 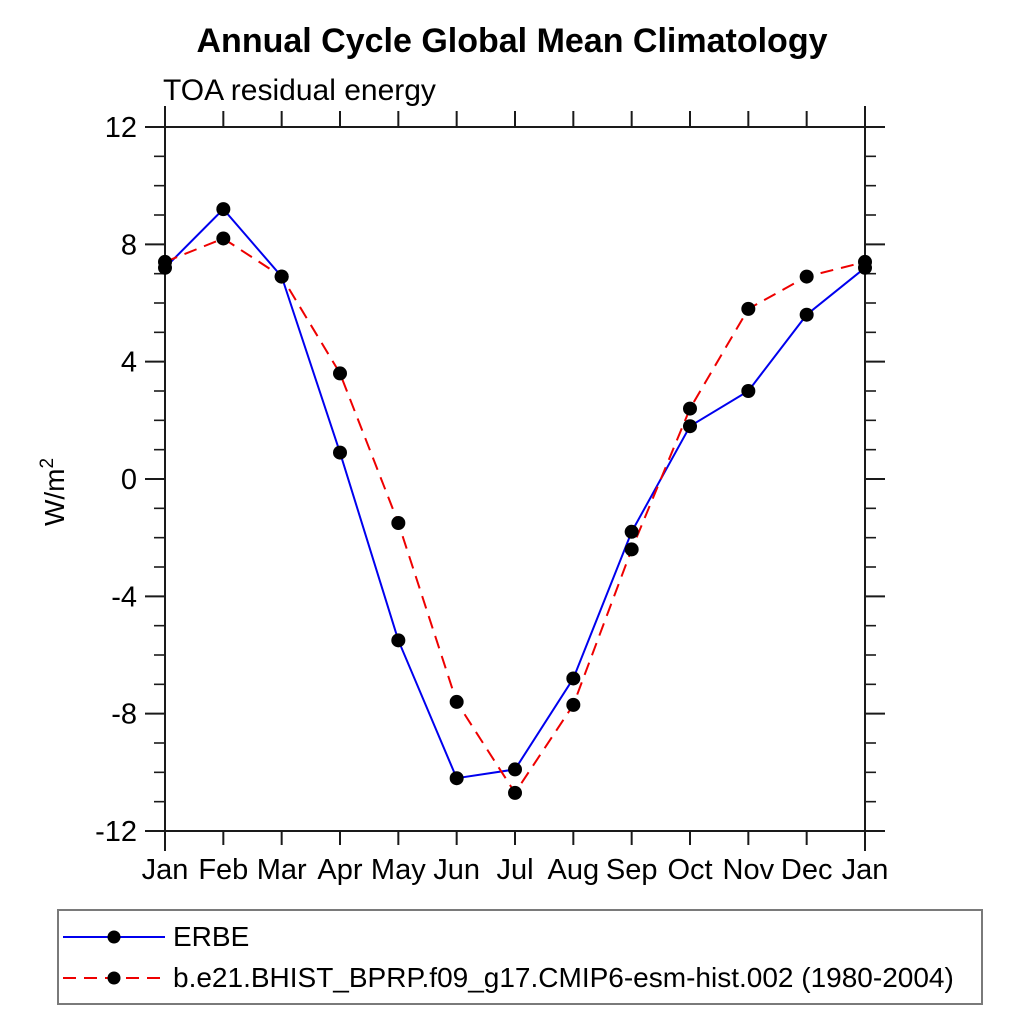 What do you see at coordinates (689, 870) in the screenshot?
I see `x-tick-label: Oct` at bounding box center [689, 870].